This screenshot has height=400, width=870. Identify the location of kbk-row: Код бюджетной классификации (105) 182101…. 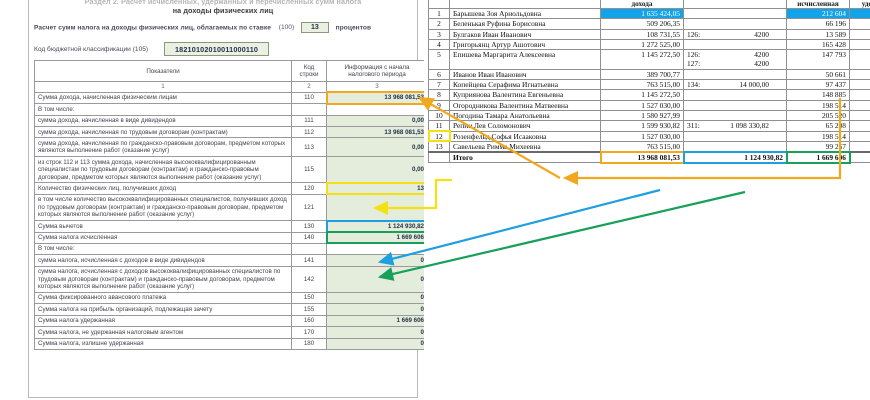
(224, 49).